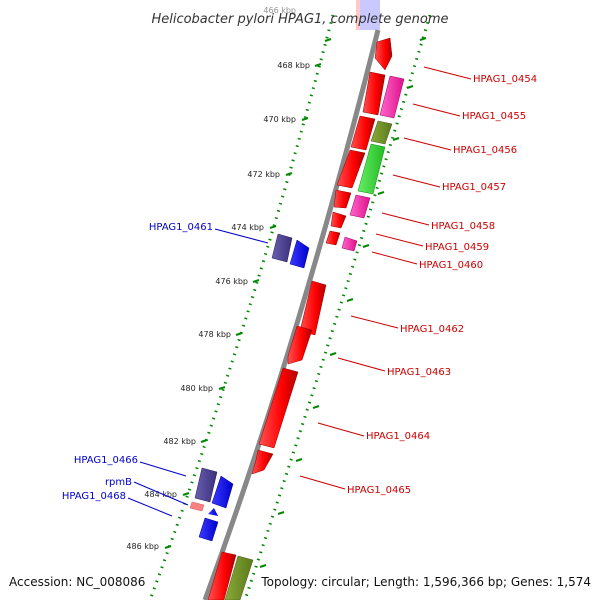 The width and height of the screenshot is (600, 600). Describe the element at coordinates (222, 575) in the screenshot. I see `gene-arrow-bottom-red` at that location.